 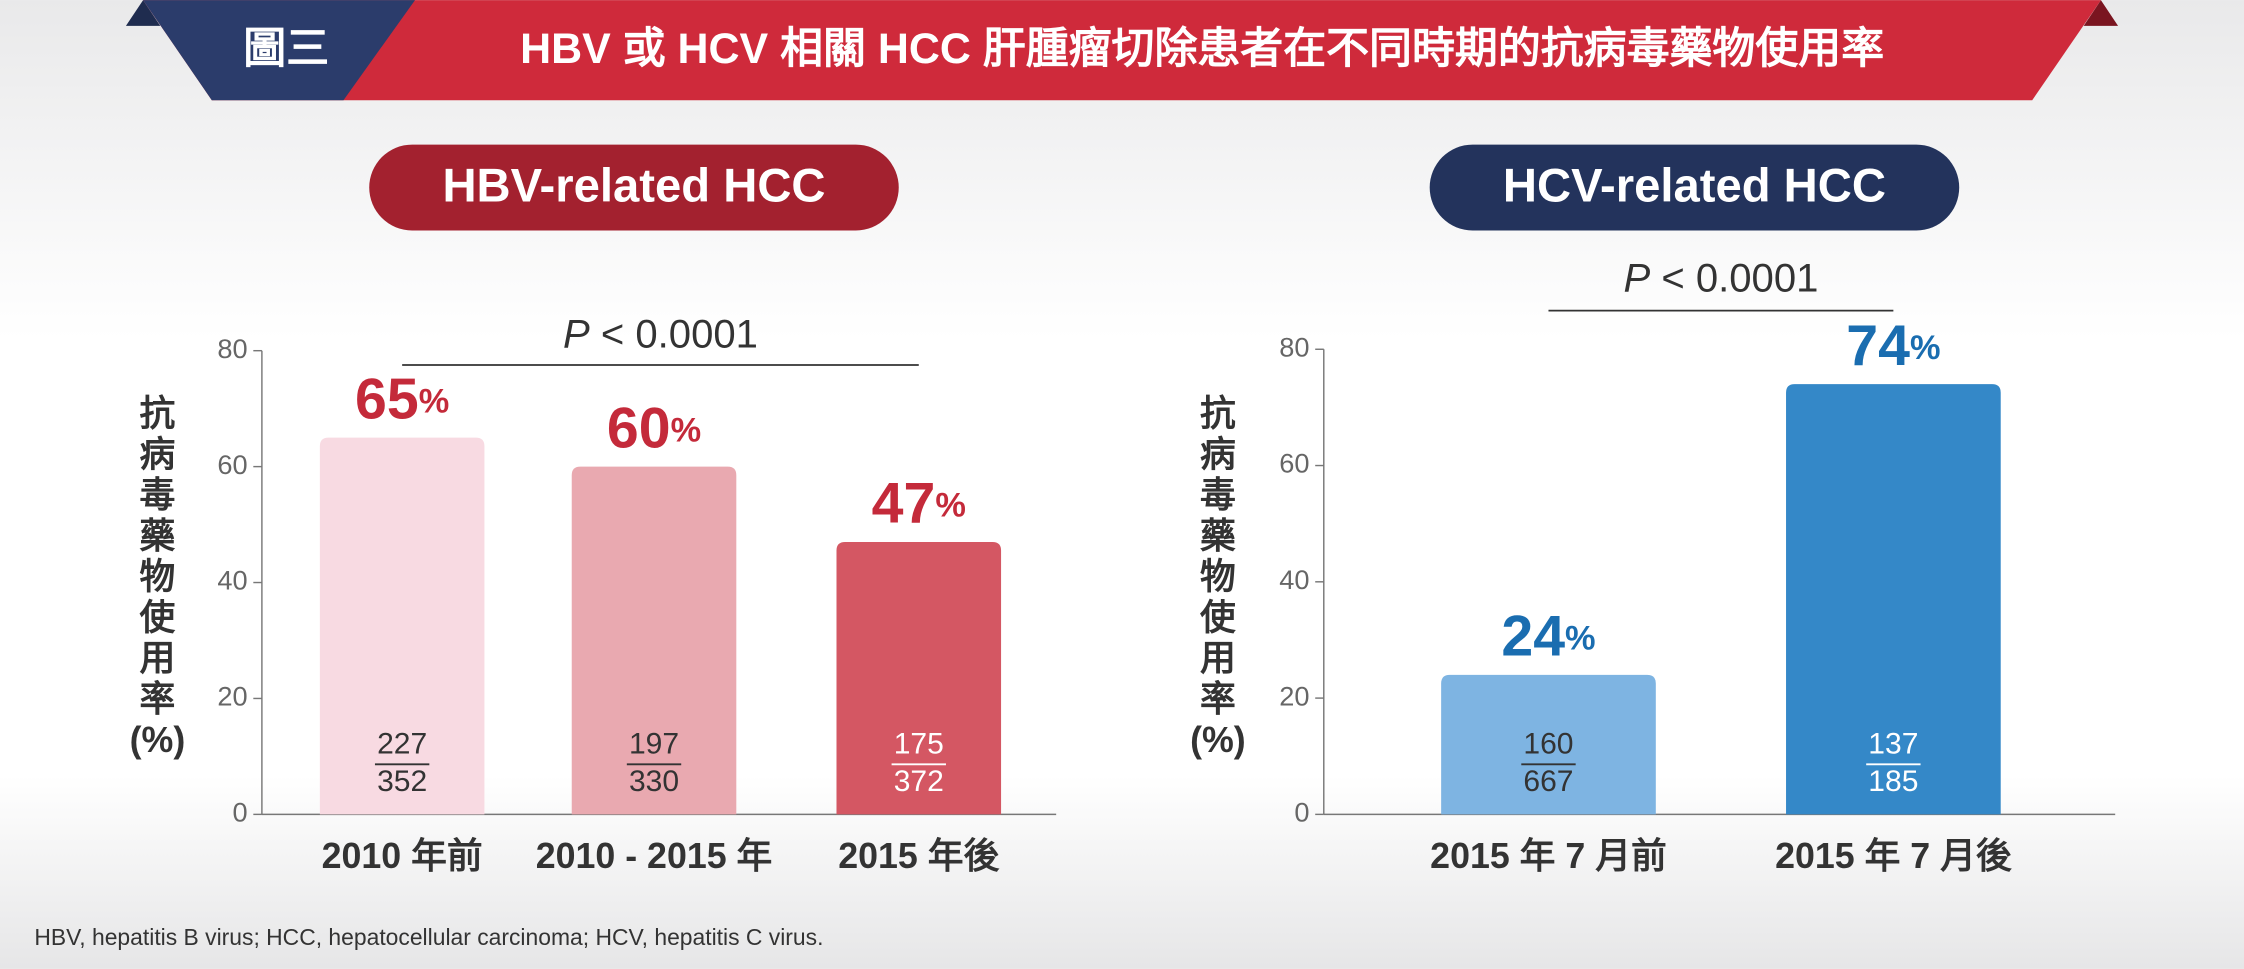 I want to click on fraction-denominator: 372, so click(x=919, y=781).